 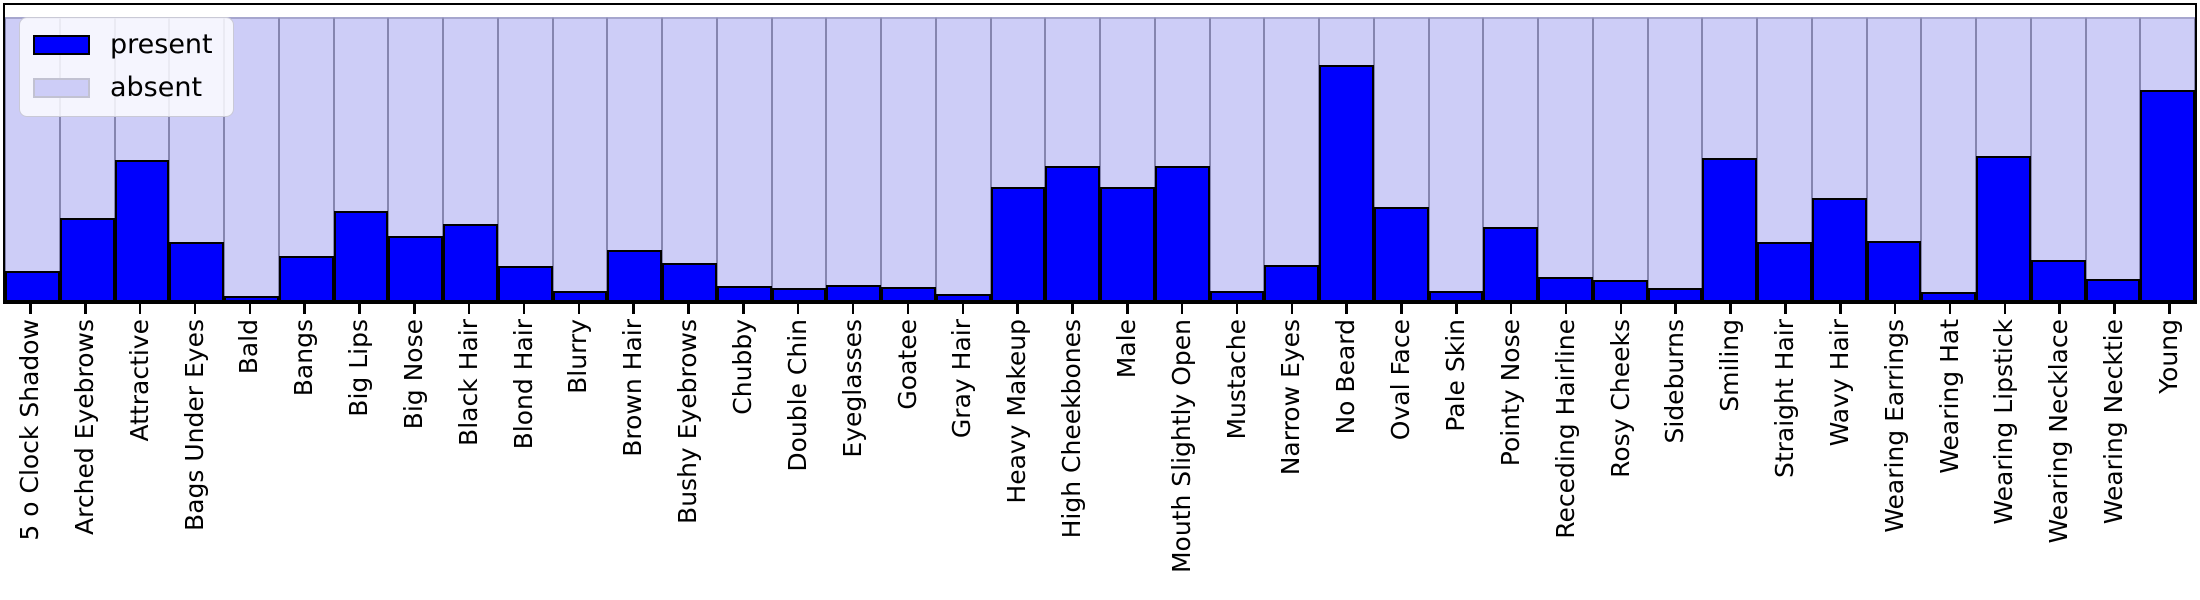 I want to click on present-segment-attractive, so click(x=142, y=230).